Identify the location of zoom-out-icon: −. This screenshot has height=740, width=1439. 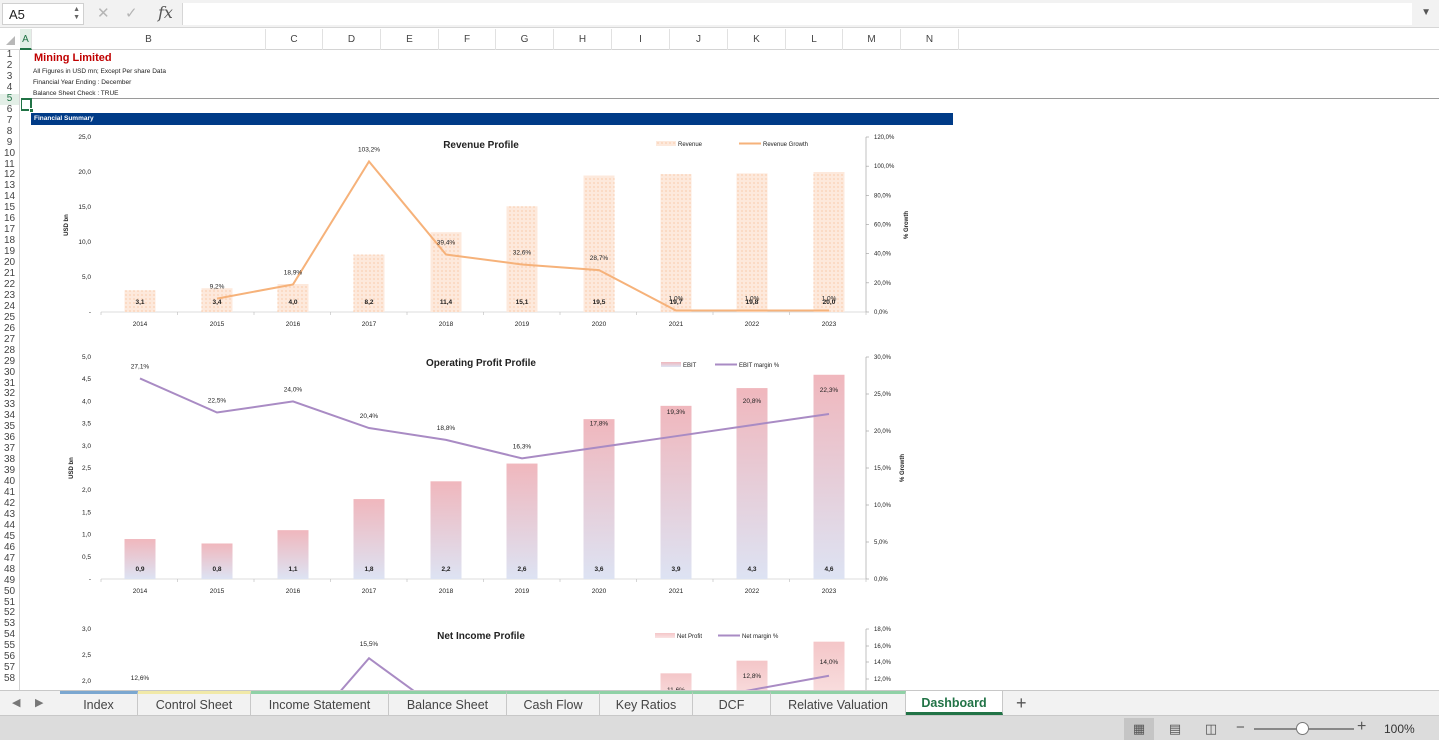
(1240, 727).